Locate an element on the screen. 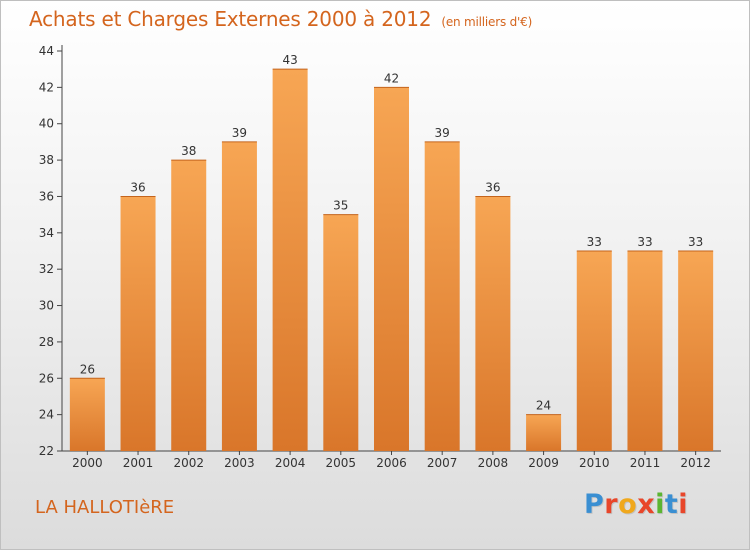 This screenshot has width=750, height=551. data-label: 24 is located at coordinates (543, 406).